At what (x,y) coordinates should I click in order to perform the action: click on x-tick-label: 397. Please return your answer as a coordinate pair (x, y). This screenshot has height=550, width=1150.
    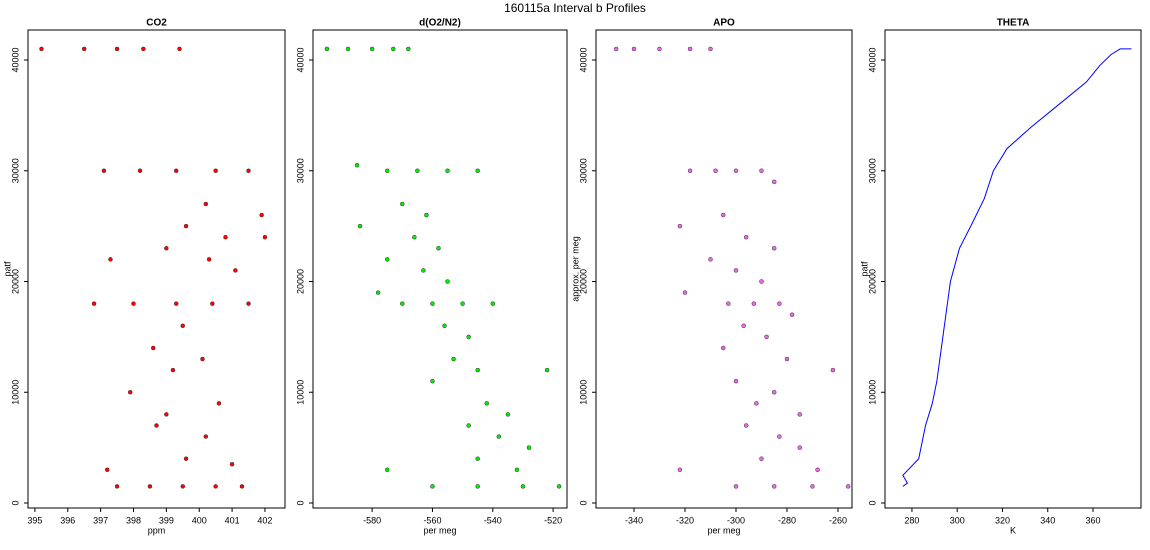
    Looking at the image, I should click on (100, 520).